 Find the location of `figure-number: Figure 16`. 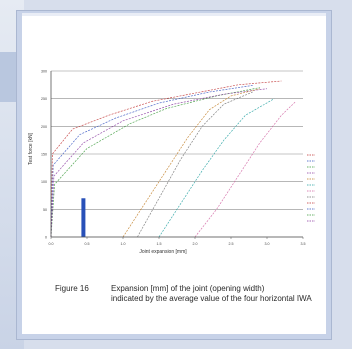

figure-number: Figure 16 is located at coordinates (72, 288).